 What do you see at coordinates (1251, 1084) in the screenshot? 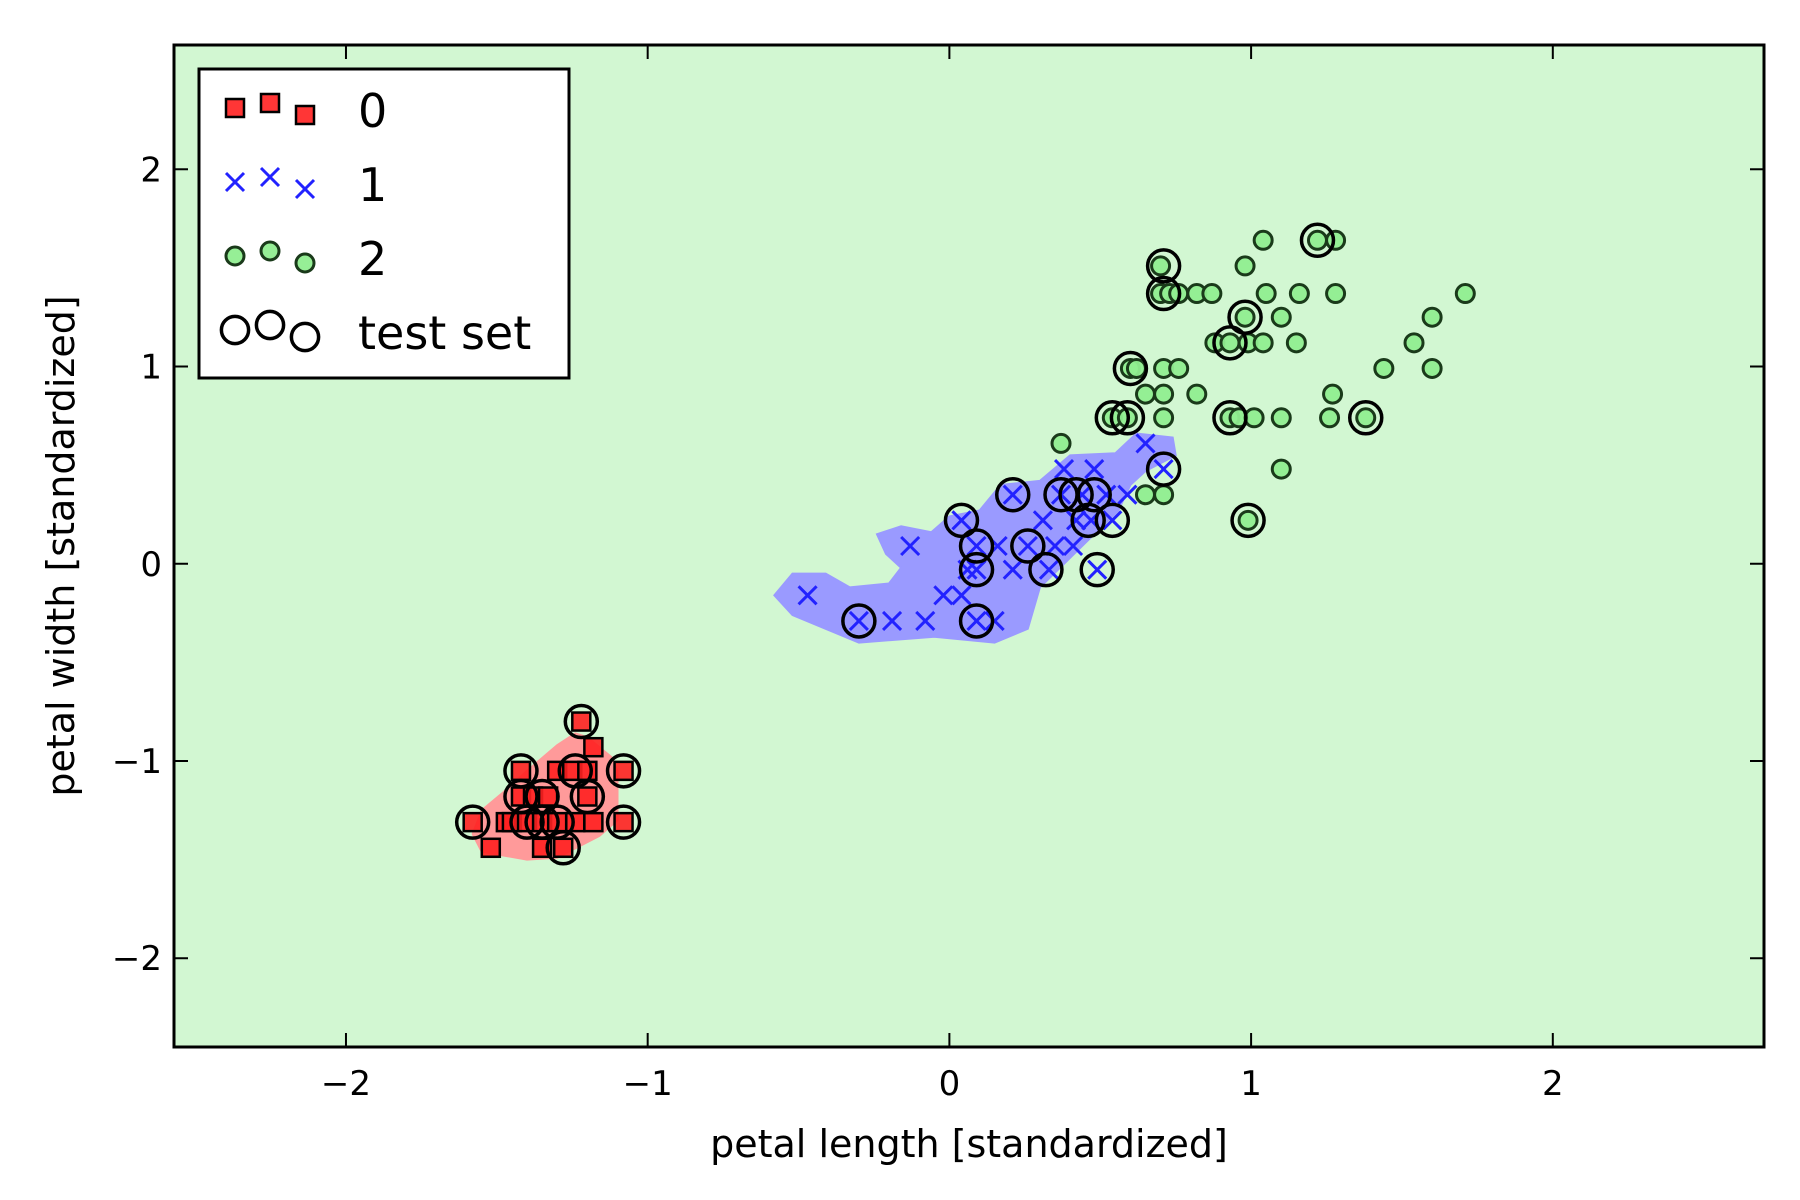
I see `x-tick-label: 1` at bounding box center [1251, 1084].